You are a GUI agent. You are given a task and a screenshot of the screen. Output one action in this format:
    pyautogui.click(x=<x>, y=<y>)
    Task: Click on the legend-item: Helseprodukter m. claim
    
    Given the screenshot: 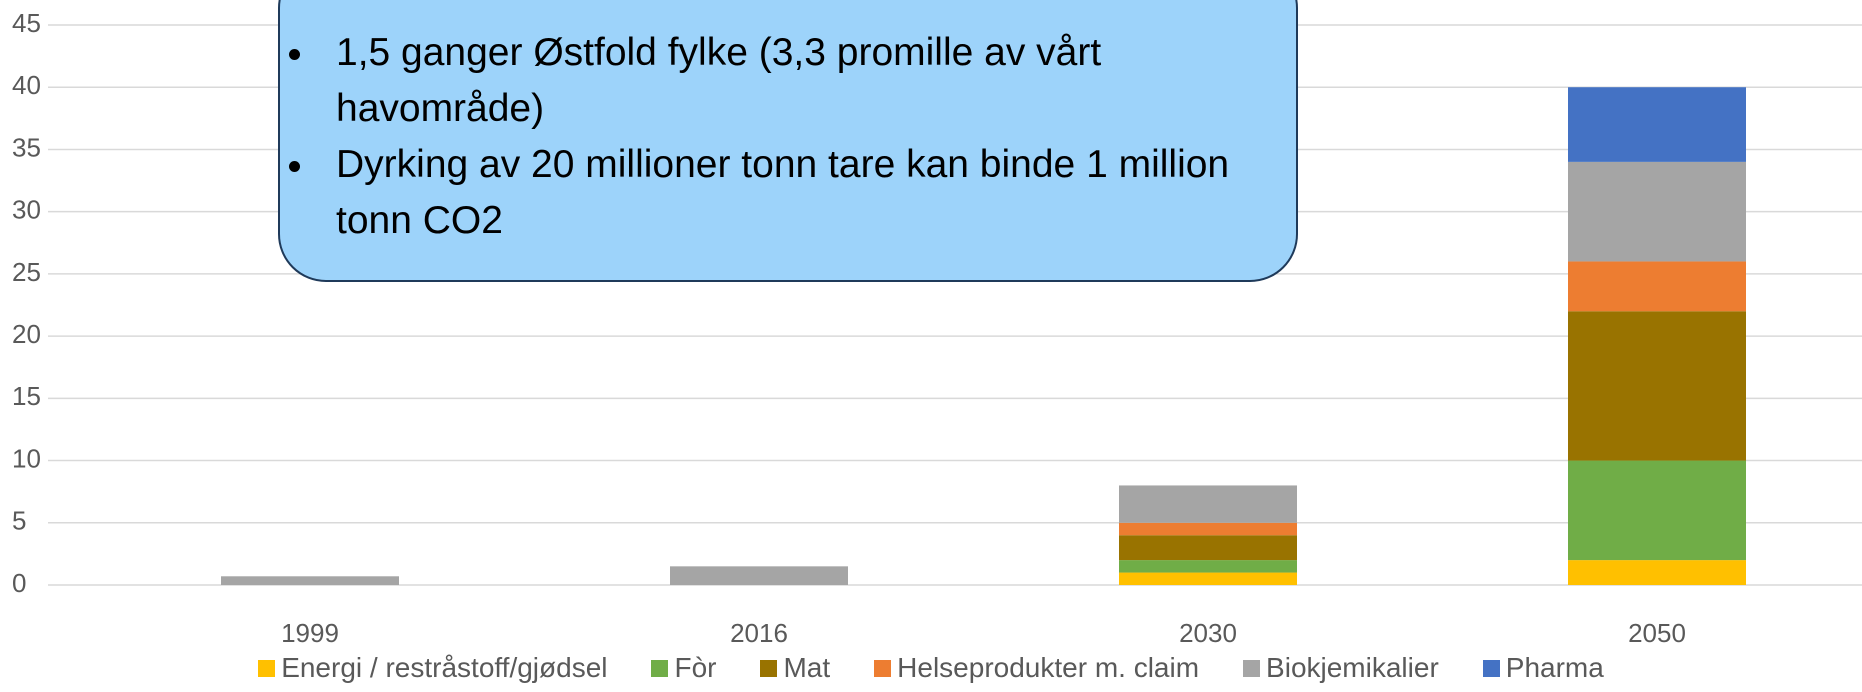 What is the action you would take?
    pyautogui.click(x=1036, y=668)
    